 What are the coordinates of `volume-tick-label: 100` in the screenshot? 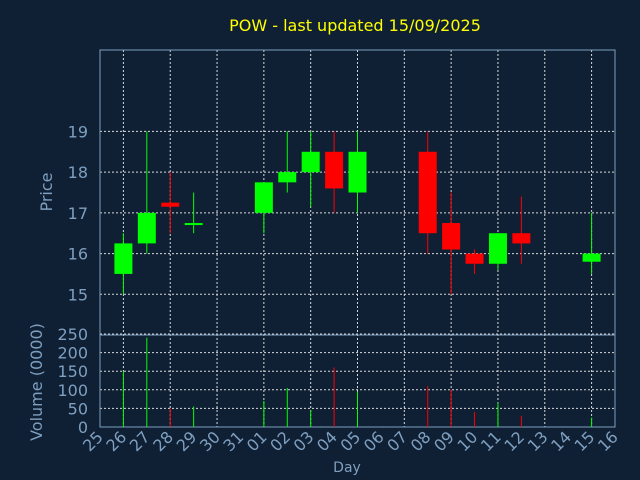 It's located at (72, 390).